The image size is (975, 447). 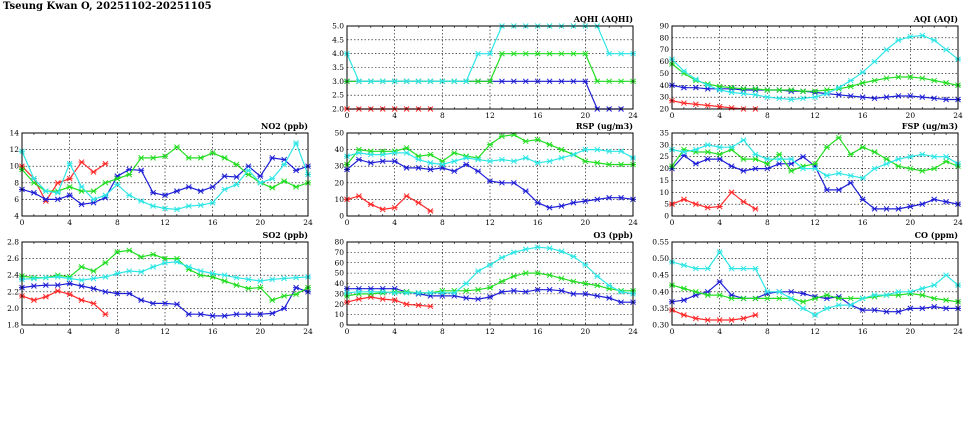 What do you see at coordinates (338, 53) in the screenshot?
I see `y-tick-label: 4.0` at bounding box center [338, 53].